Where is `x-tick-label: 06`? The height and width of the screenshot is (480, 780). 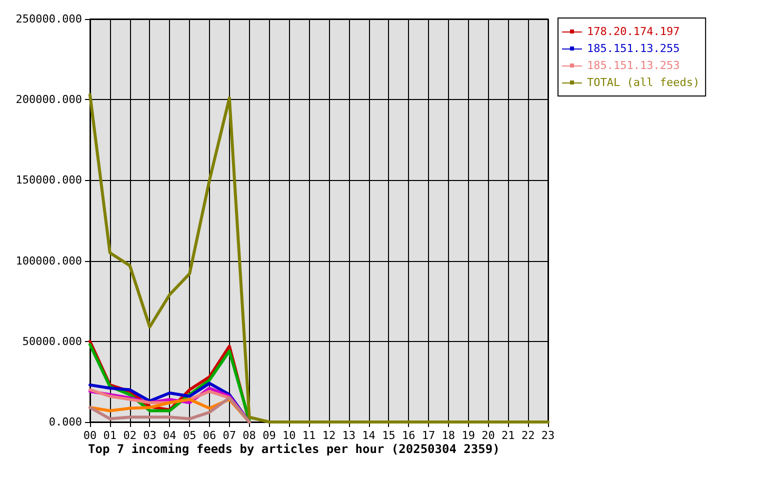 x-tick-label: 06 is located at coordinates (209, 435).